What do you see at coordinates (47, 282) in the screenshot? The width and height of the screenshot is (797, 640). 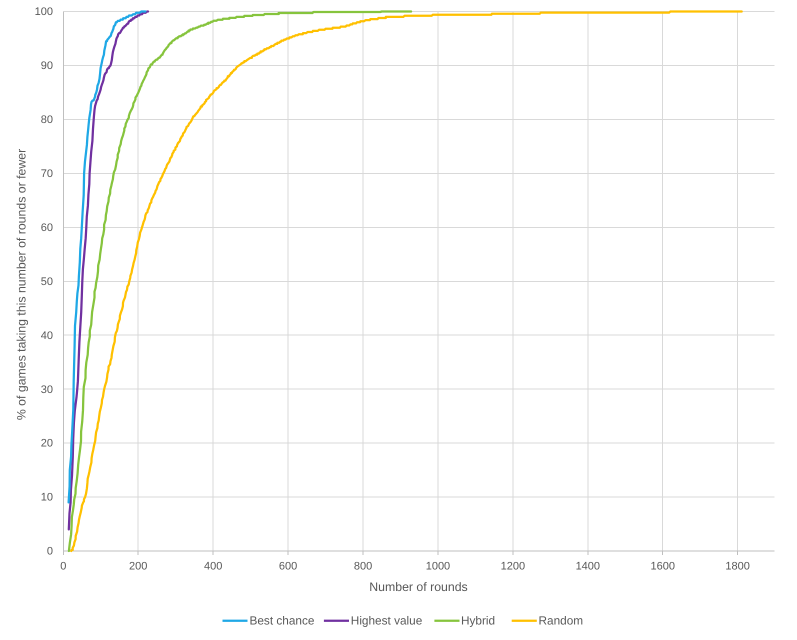 I see `svg-text: 50` at bounding box center [47, 282].